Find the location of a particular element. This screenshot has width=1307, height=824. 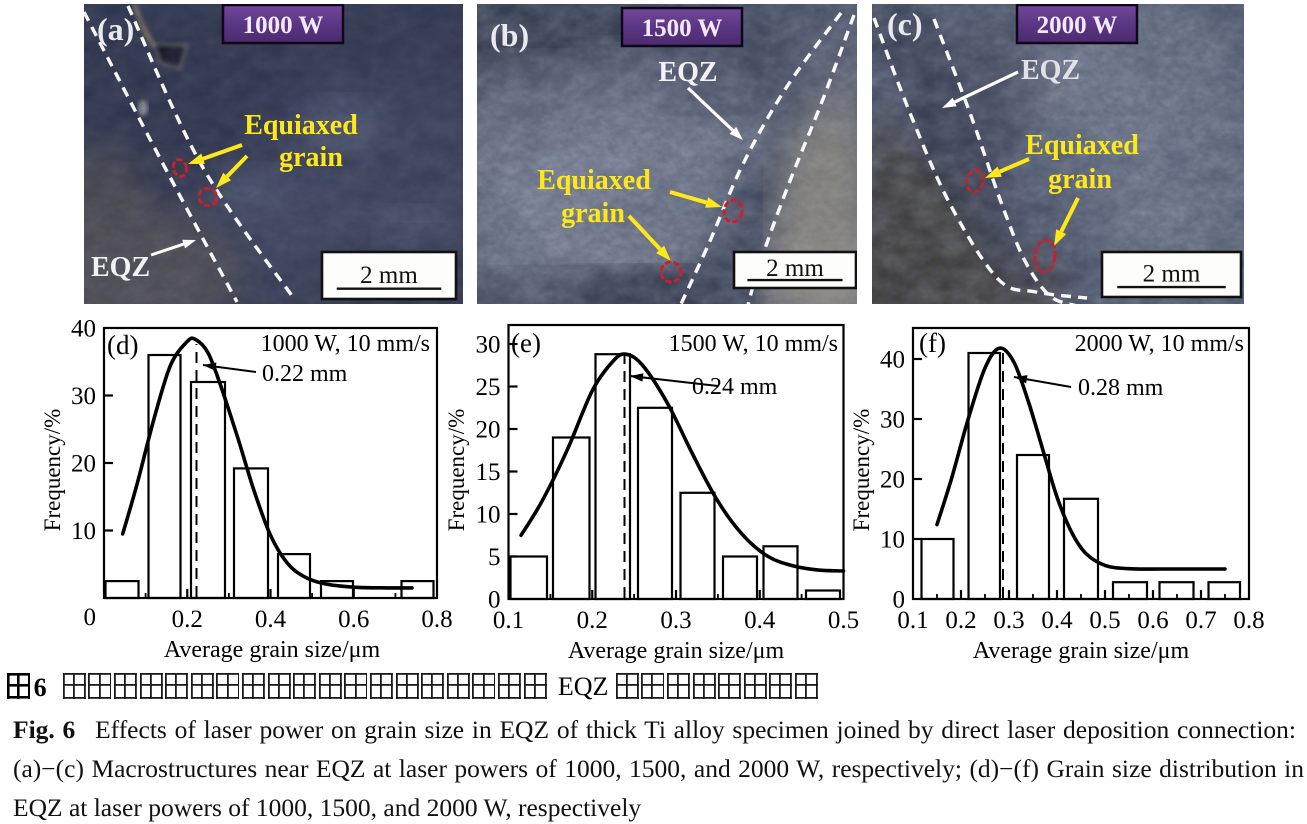

svg-text: (b) is located at coordinates (509, 35).